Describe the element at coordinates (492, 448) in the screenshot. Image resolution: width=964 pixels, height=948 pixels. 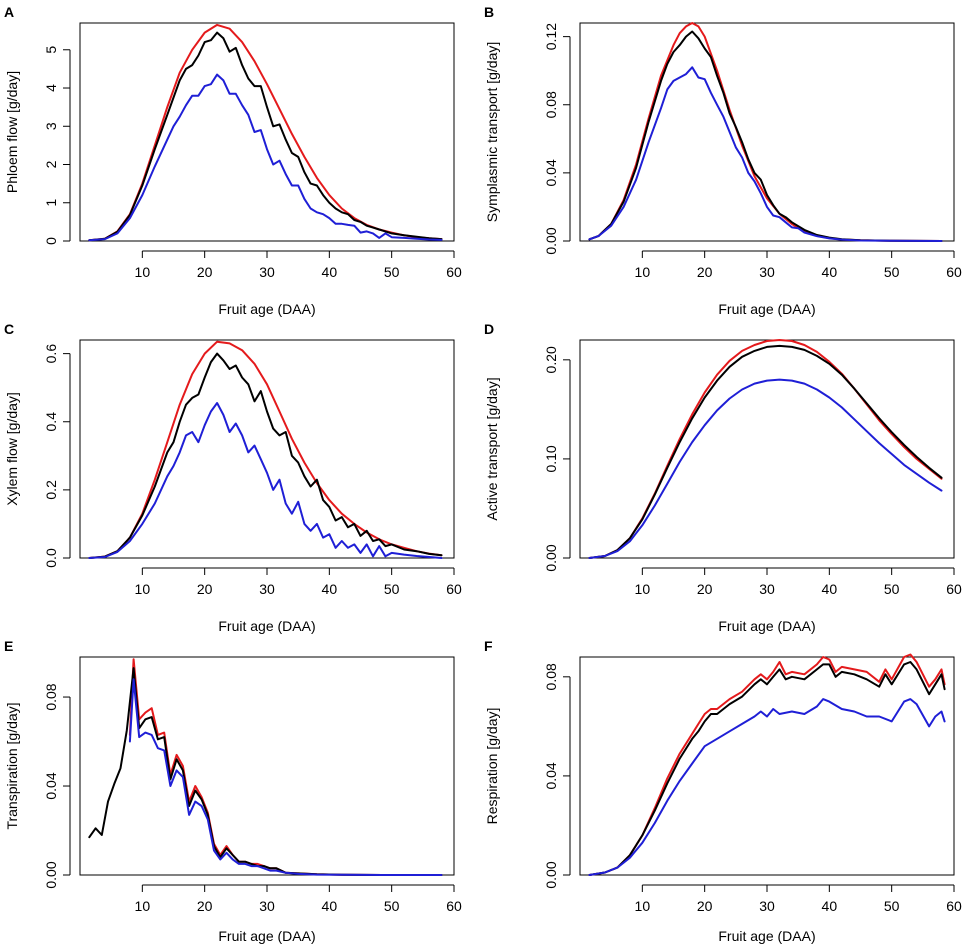
I see `y-axis-title: Active transport [g/day]` at that location.